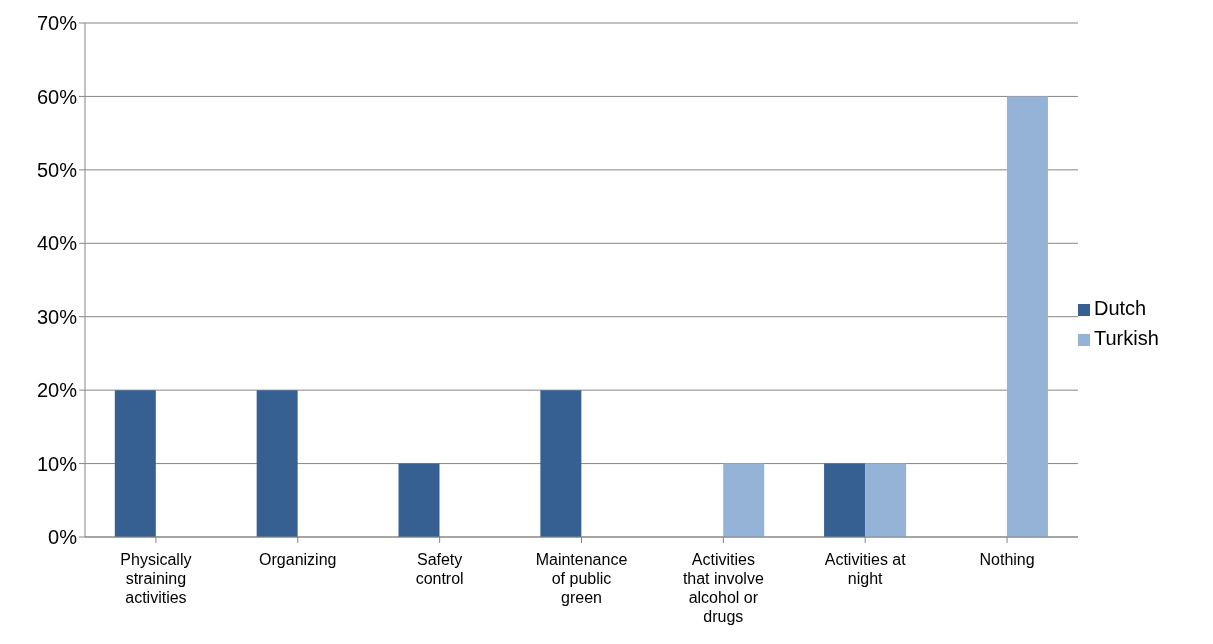 This screenshot has width=1213, height=644. What do you see at coordinates (57, 23) in the screenshot?
I see `y-tick-label: 70%` at bounding box center [57, 23].